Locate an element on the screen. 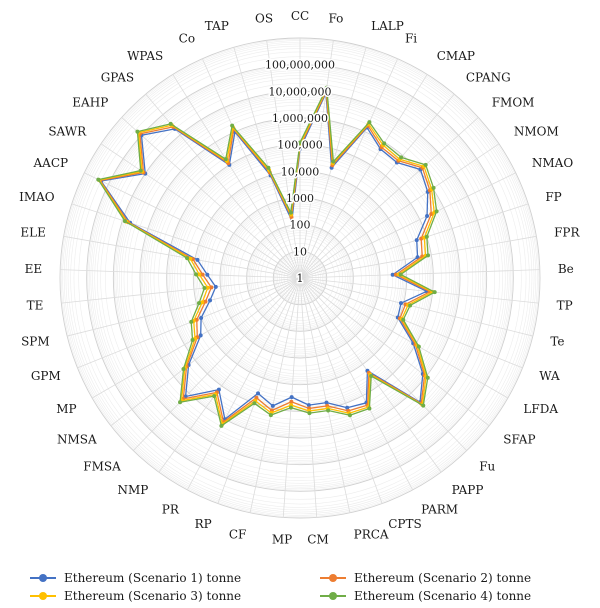 This screenshot has height=608, width=600. category-label: SPM is located at coordinates (35, 341).